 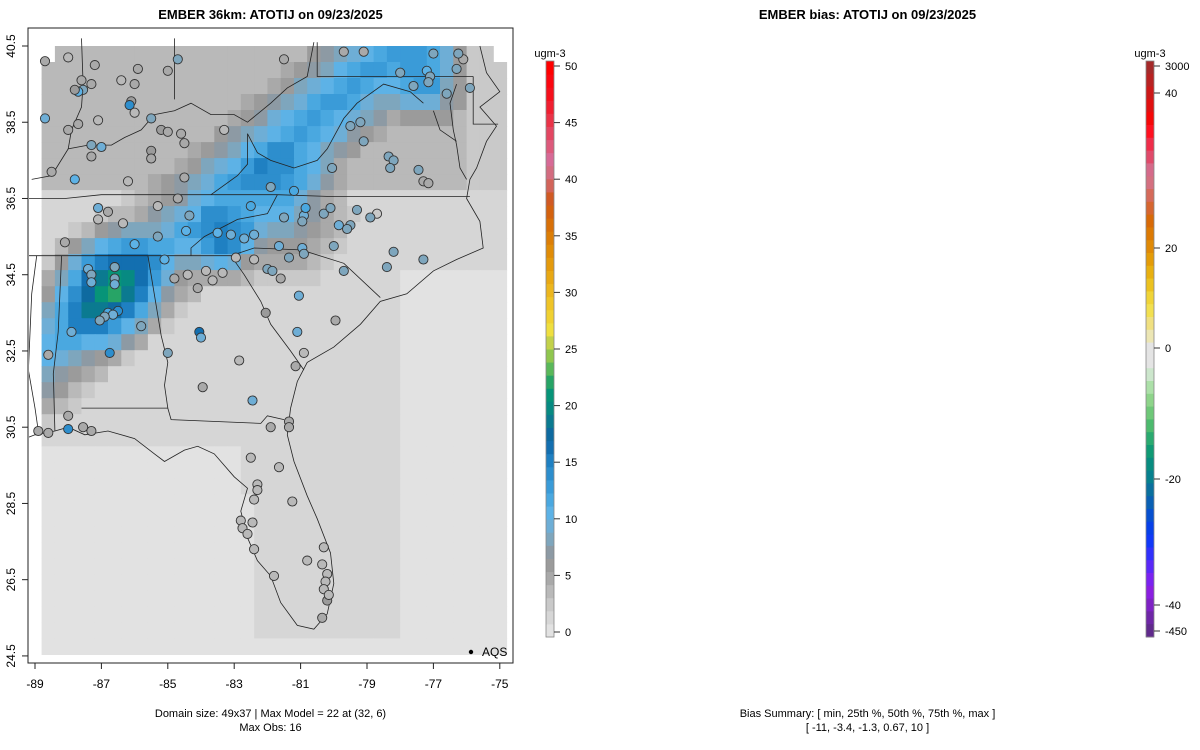 What do you see at coordinates (102, 684) in the screenshot?
I see `x-tick-label: -87` at bounding box center [102, 684].